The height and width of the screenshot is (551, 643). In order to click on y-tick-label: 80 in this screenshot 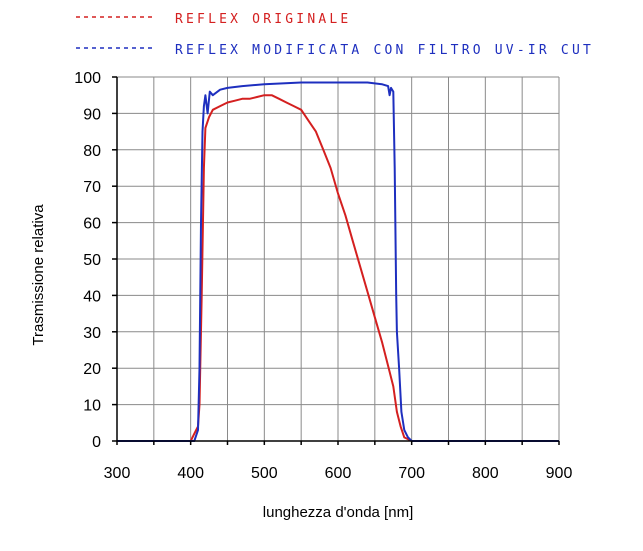, I will do `click(92, 151)`.